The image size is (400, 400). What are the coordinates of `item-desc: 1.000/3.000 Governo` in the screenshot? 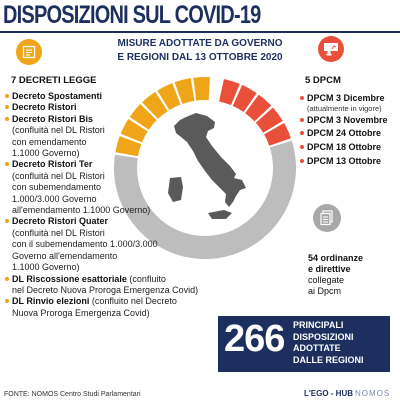 It's located at (54, 198).